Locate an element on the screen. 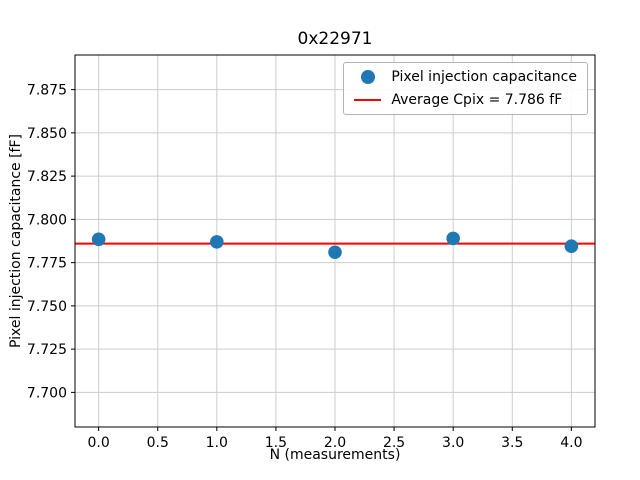 This screenshot has width=640, height=480. legend-swatch-capacitance is located at coordinates (367, 77).